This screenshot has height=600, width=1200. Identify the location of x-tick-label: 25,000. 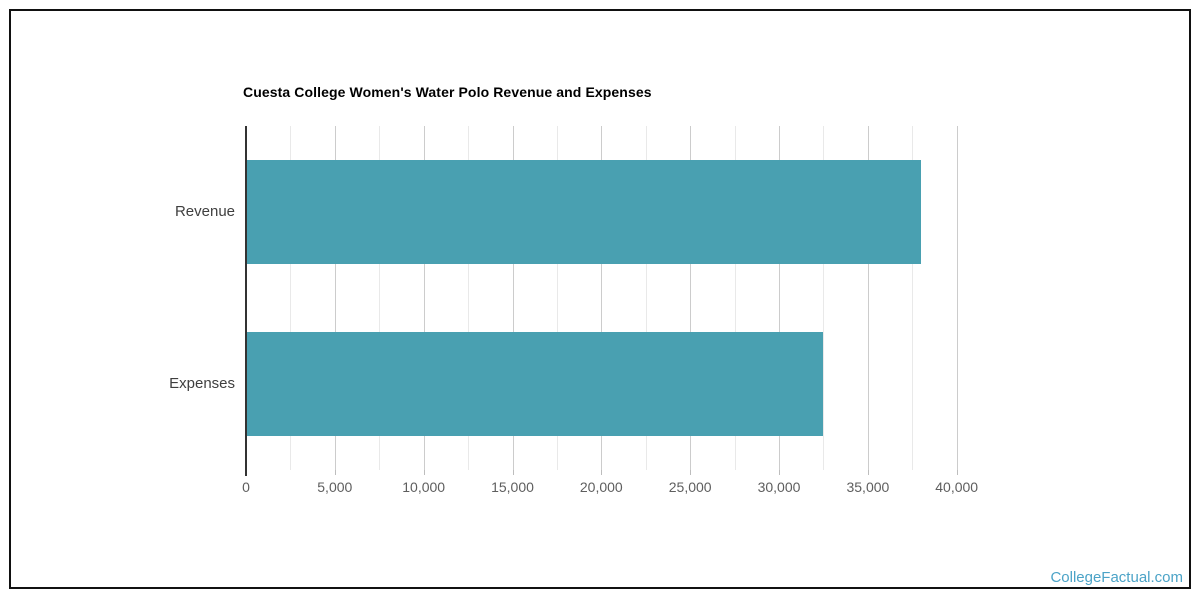
(690, 487).